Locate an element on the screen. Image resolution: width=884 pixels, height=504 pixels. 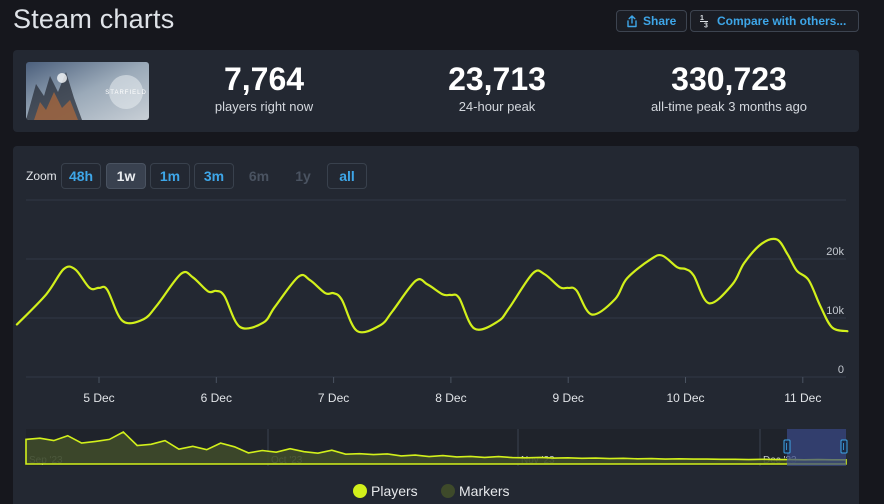
day-peak-stat: 23,713 24-hour peak is located at coordinates (497, 87).